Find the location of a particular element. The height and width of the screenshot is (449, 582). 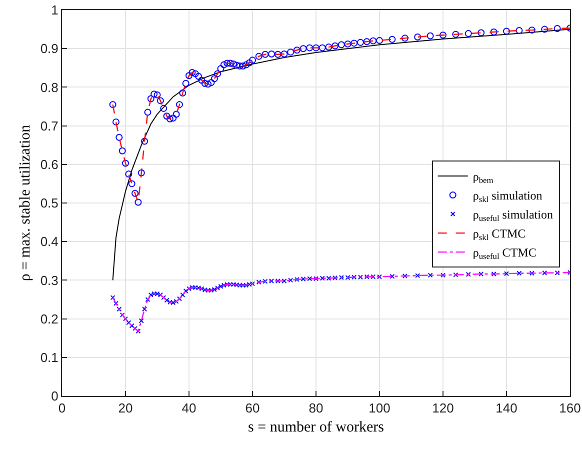

legend-label: ρ$_{skl}$ simulation is located at coordinates (507, 196).